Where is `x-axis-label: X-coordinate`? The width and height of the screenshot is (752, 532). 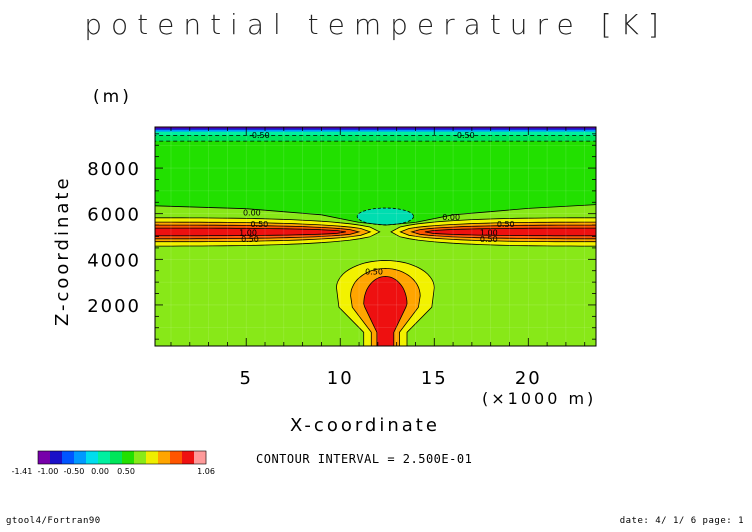 x-axis-label: X-coordinate is located at coordinates (365, 425).